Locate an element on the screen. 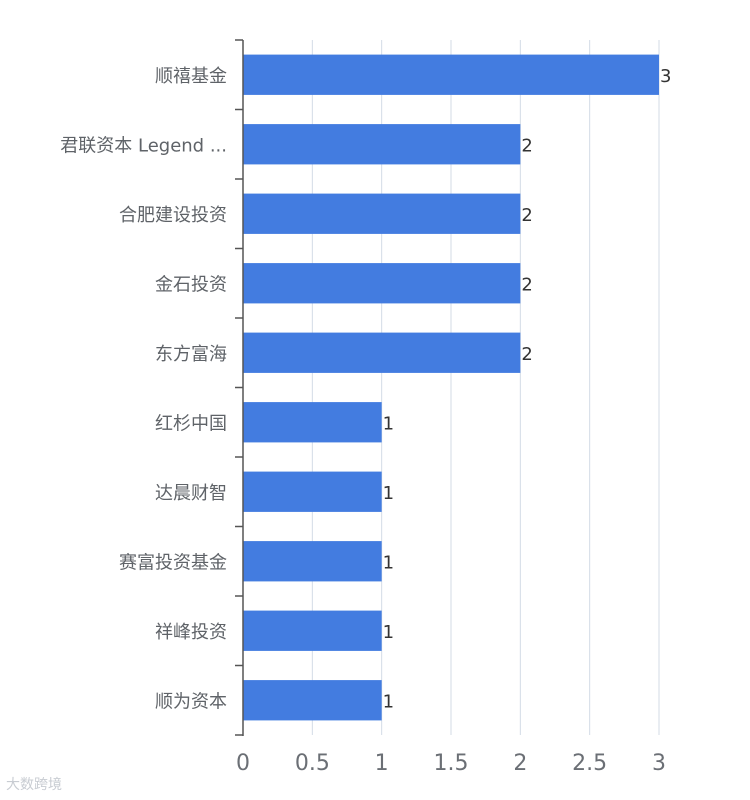  category-label: 顺为资本 is located at coordinates (191, 701).